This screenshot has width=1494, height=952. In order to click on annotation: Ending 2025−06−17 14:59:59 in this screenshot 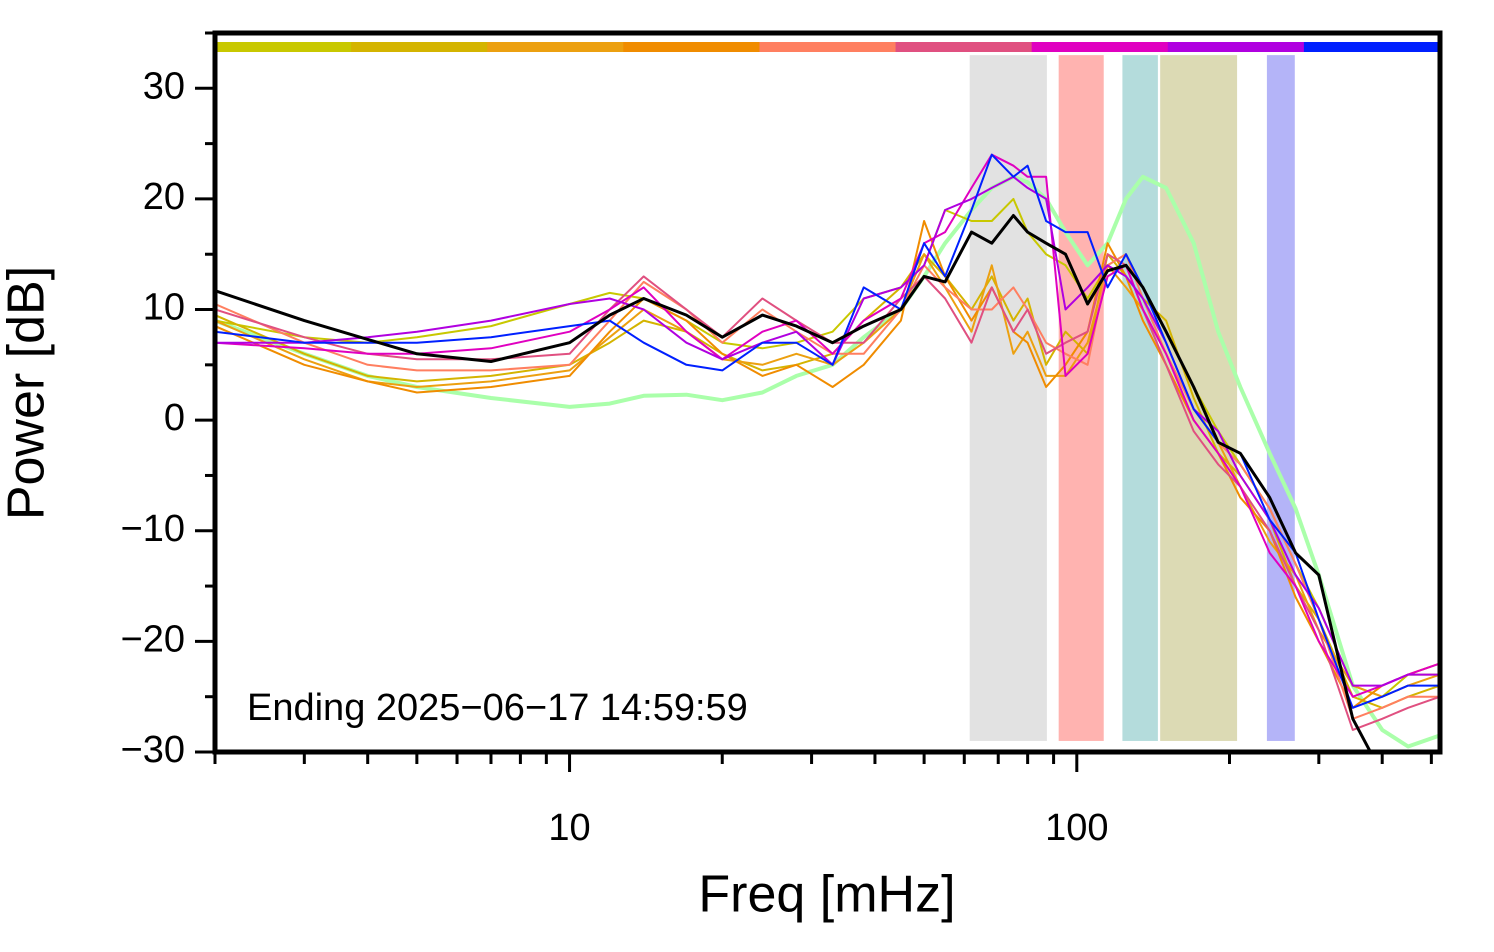, I will do `click(497, 708)`.